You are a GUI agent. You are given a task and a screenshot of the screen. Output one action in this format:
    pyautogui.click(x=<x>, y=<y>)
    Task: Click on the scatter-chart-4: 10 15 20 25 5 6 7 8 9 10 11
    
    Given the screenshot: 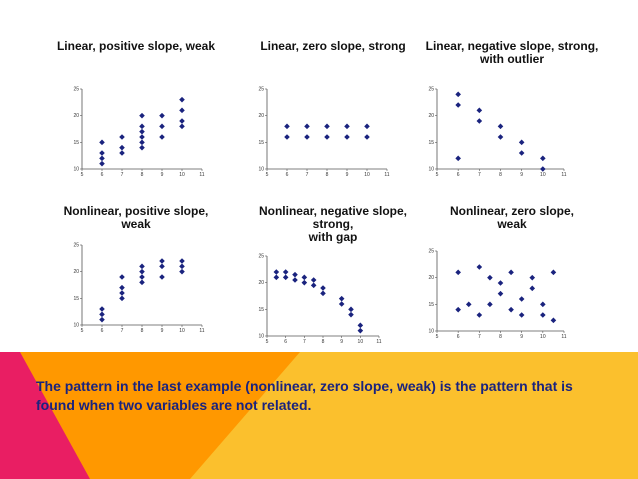 What is the action you would take?
    pyautogui.click(x=139, y=288)
    